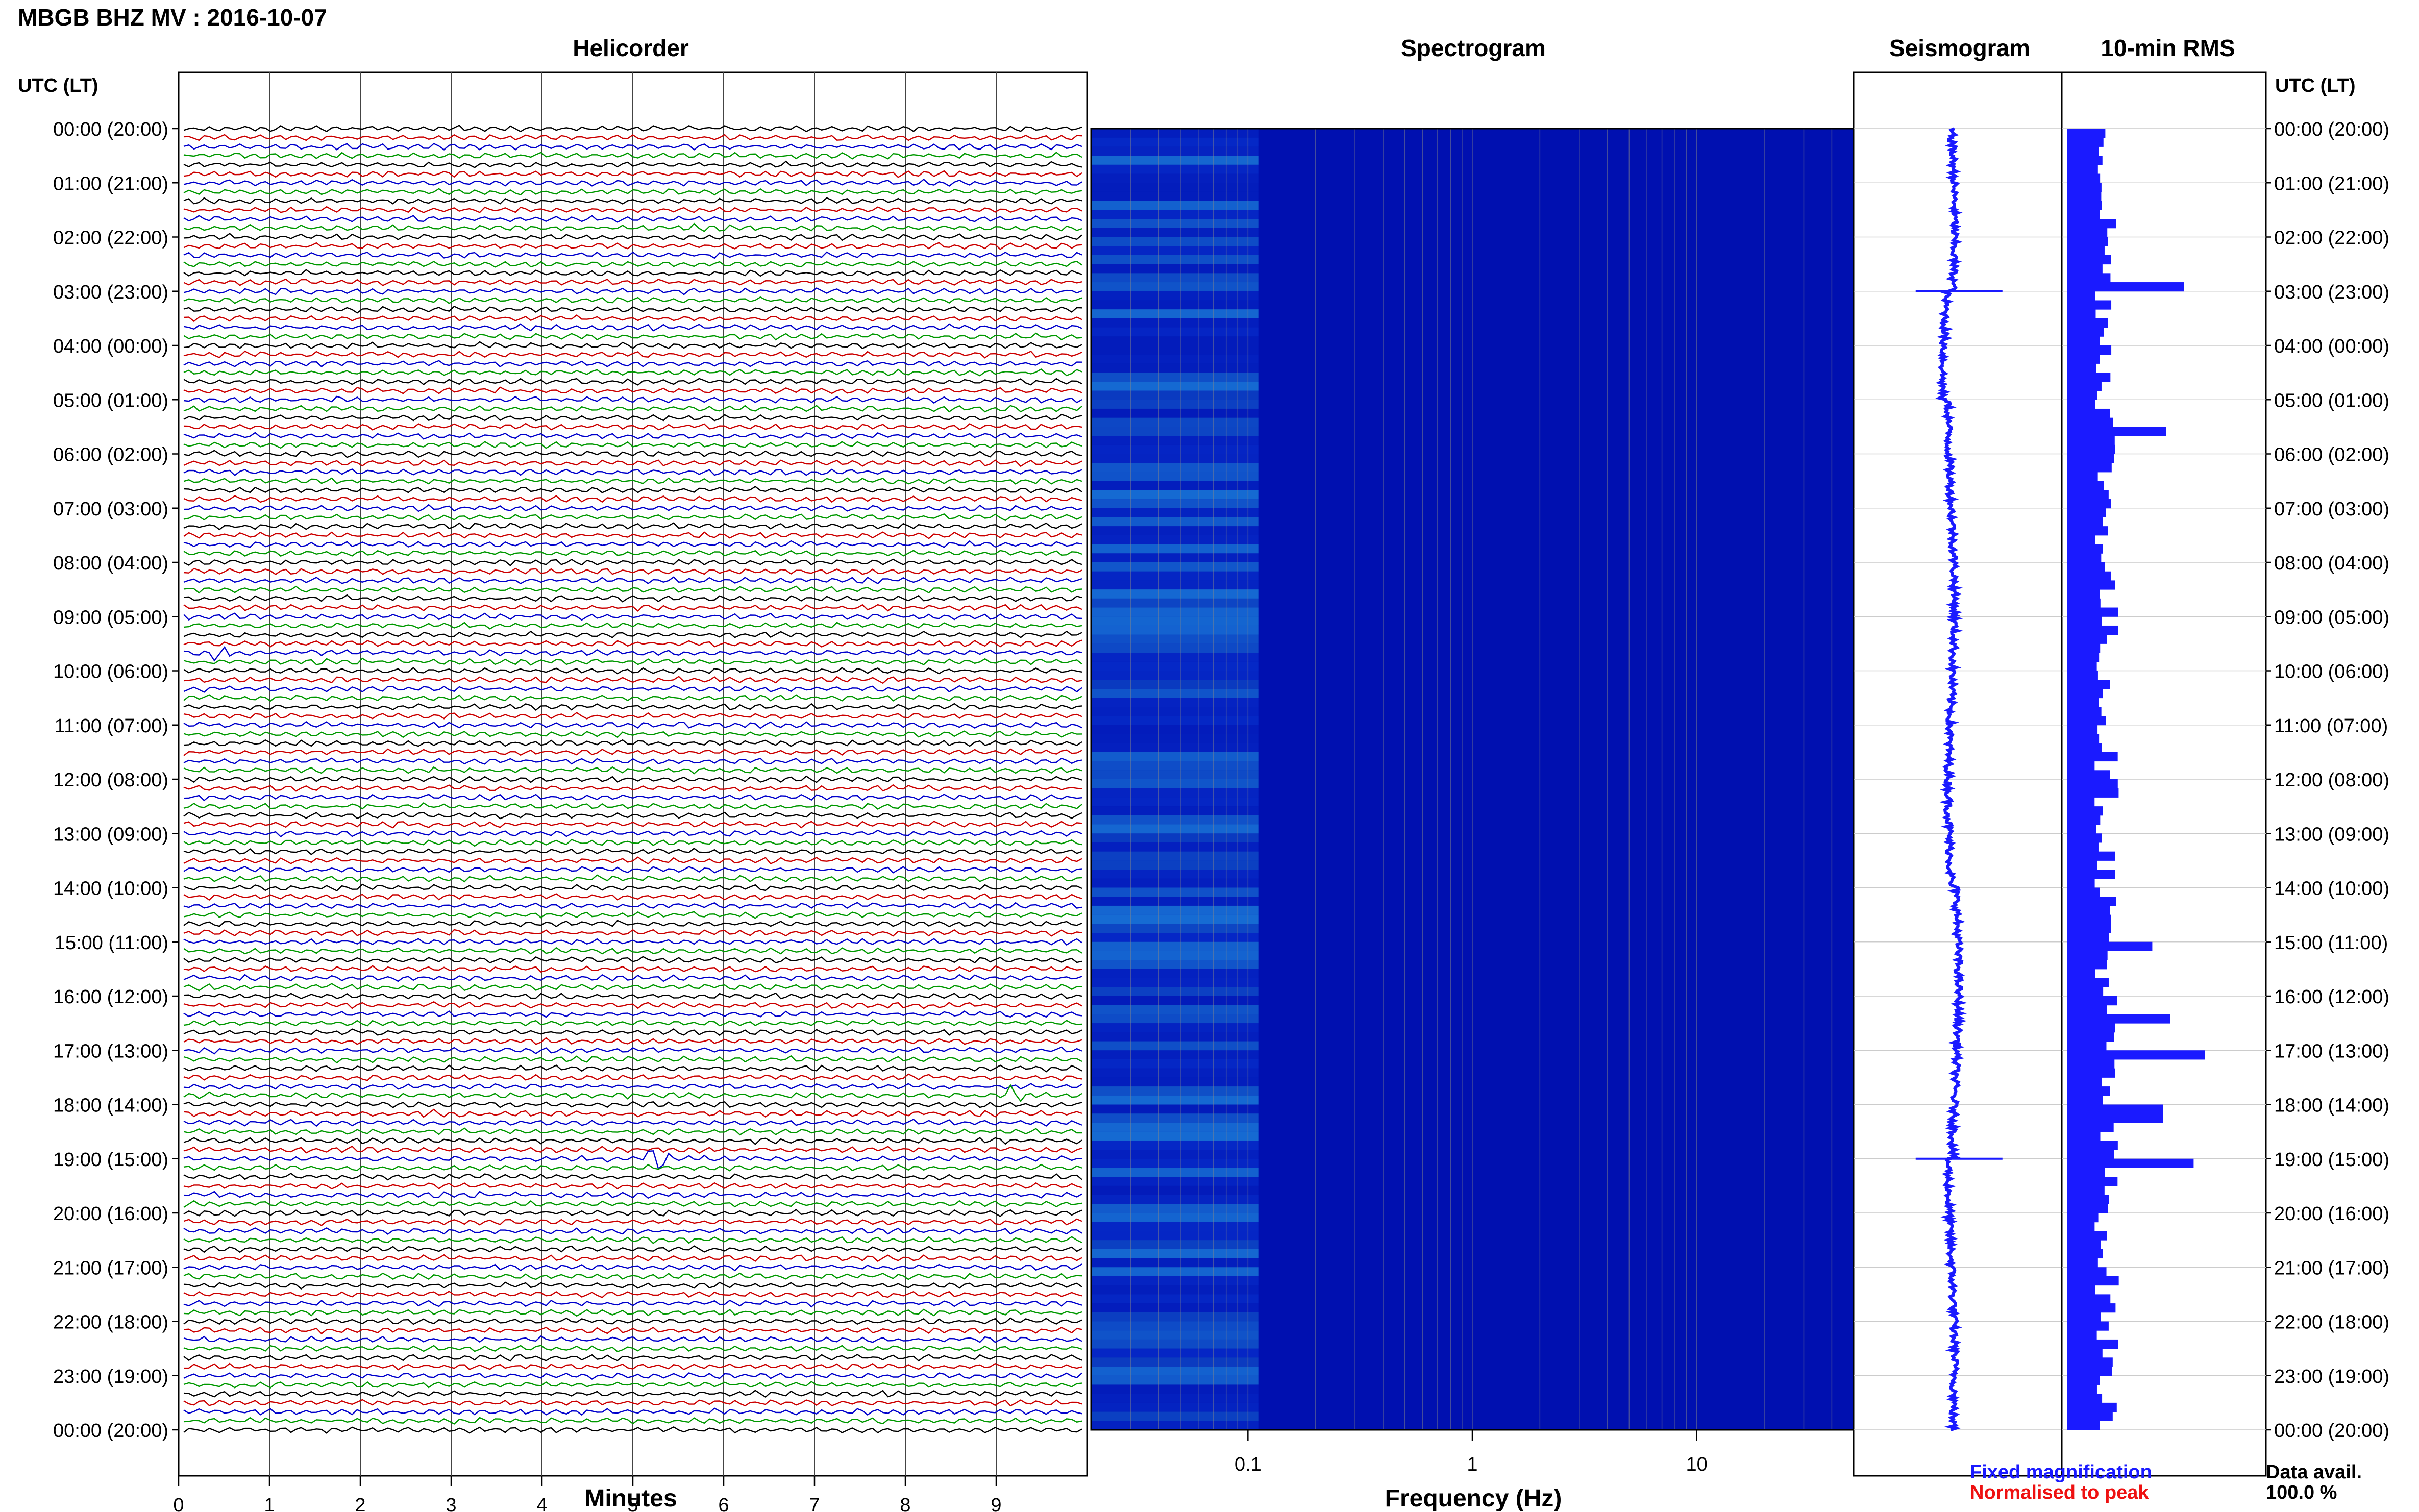  I want to click on time-label-left: 06:00 (02:00), so click(110, 455).